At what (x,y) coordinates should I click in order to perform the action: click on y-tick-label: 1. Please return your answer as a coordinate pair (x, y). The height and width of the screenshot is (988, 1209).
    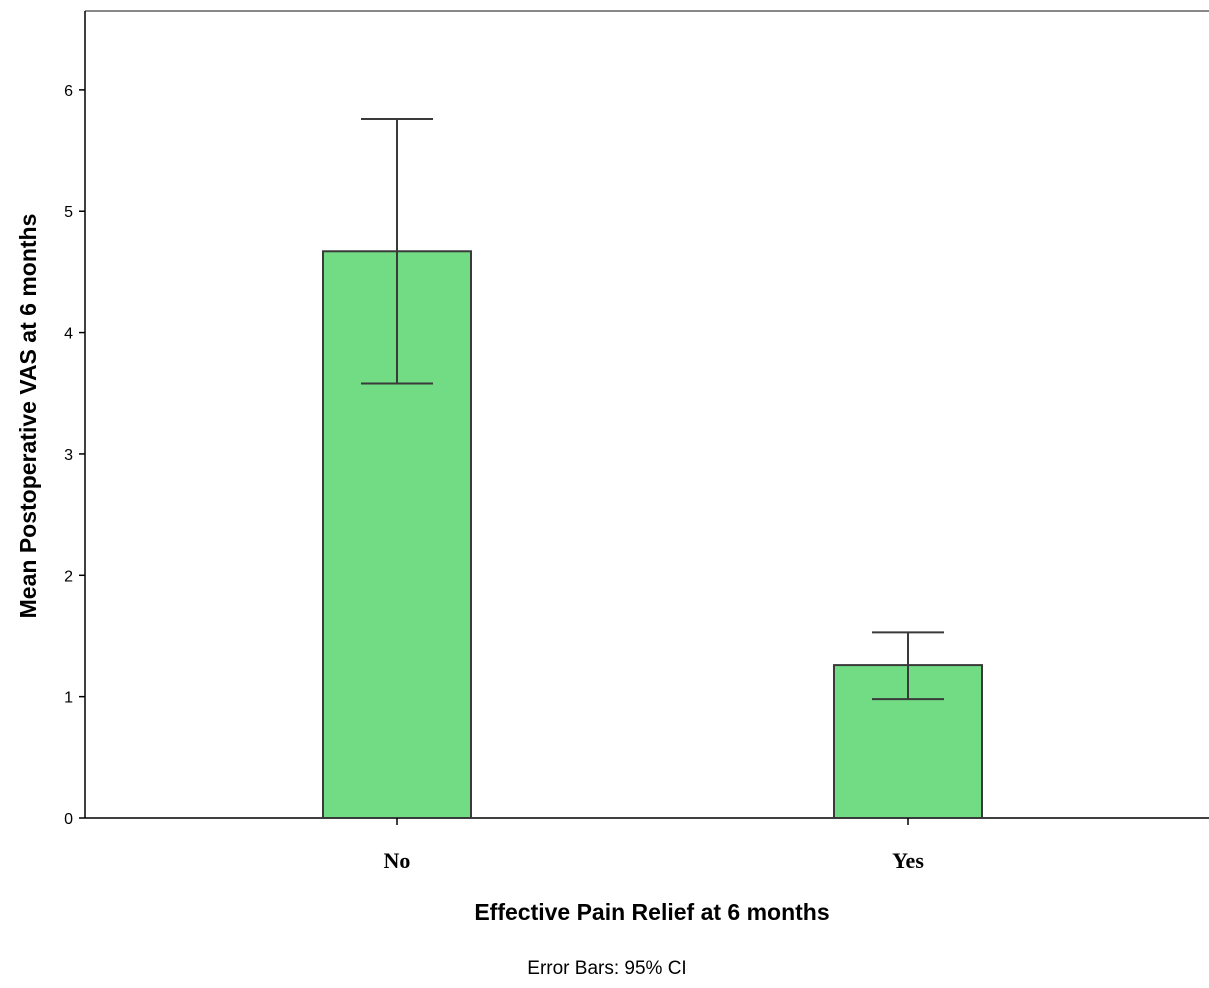
    Looking at the image, I should click on (68, 698).